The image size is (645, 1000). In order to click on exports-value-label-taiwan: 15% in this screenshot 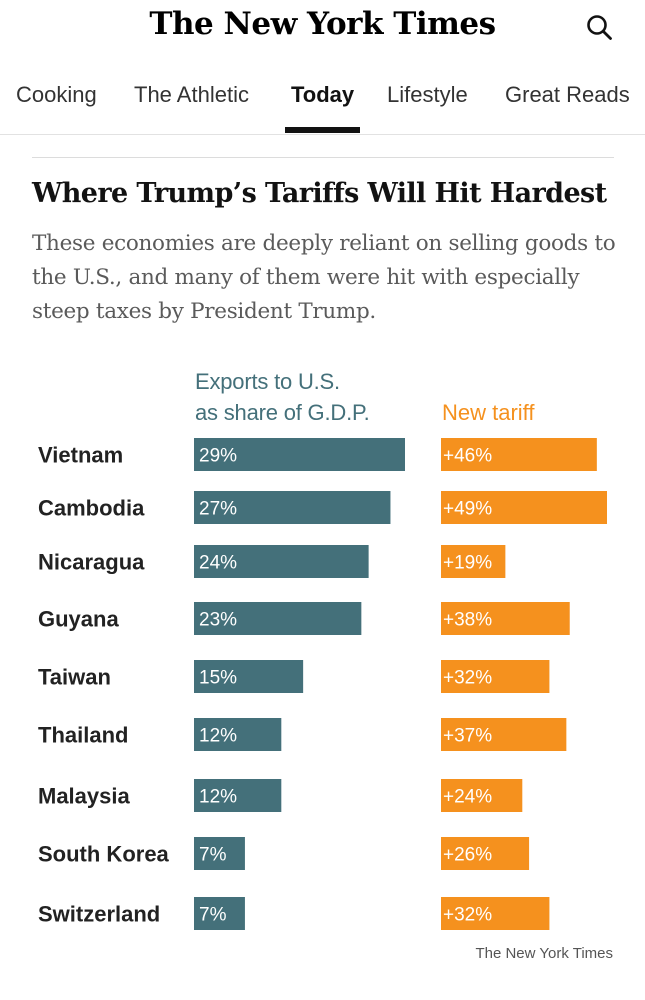, I will do `click(218, 678)`.